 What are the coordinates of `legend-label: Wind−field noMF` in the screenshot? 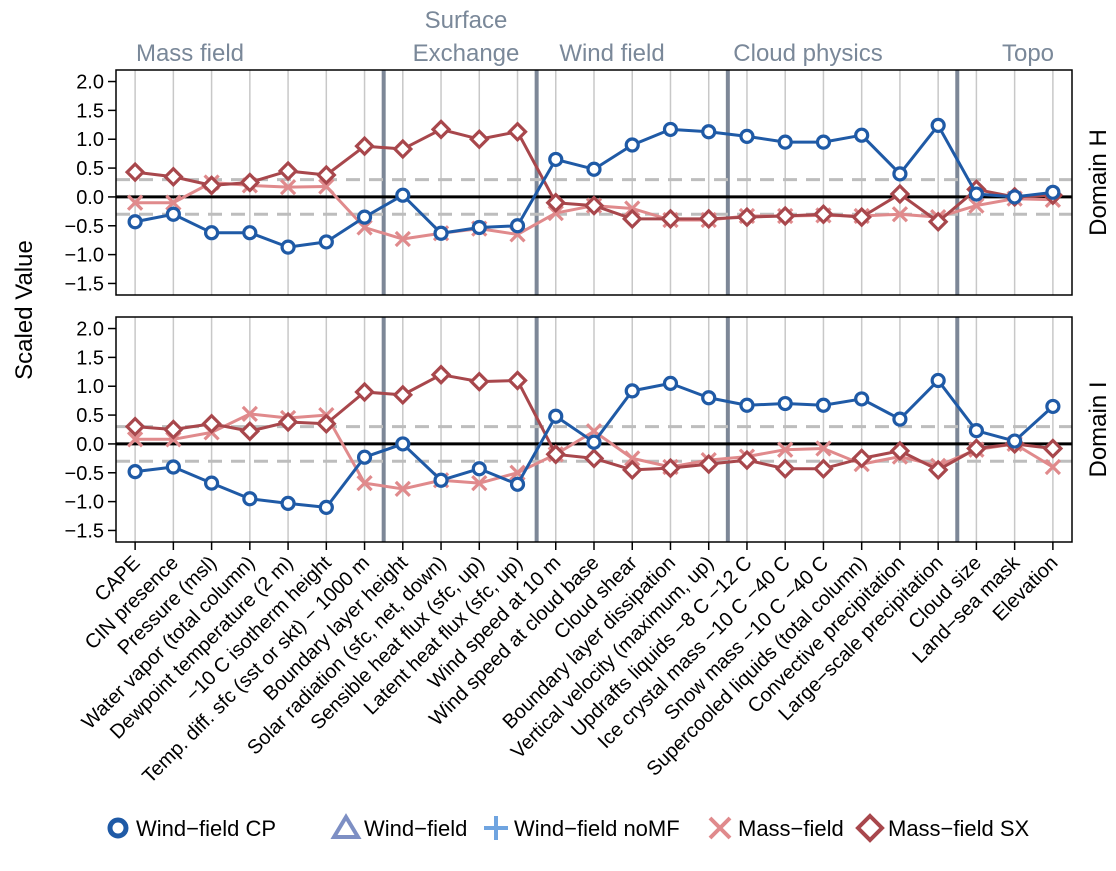 It's located at (597, 828).